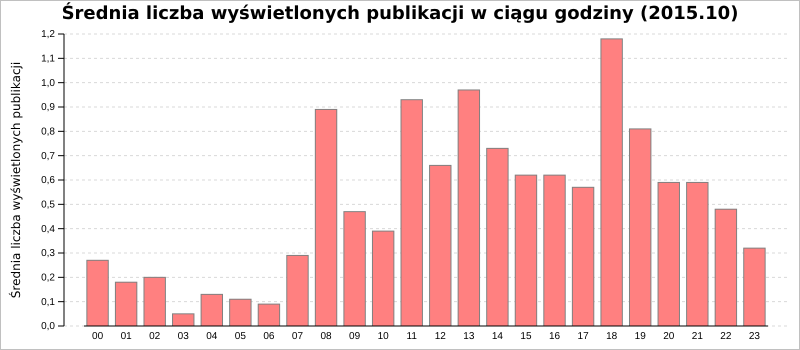 The image size is (800, 350). I want to click on x-tick-label: 11, so click(412, 336).